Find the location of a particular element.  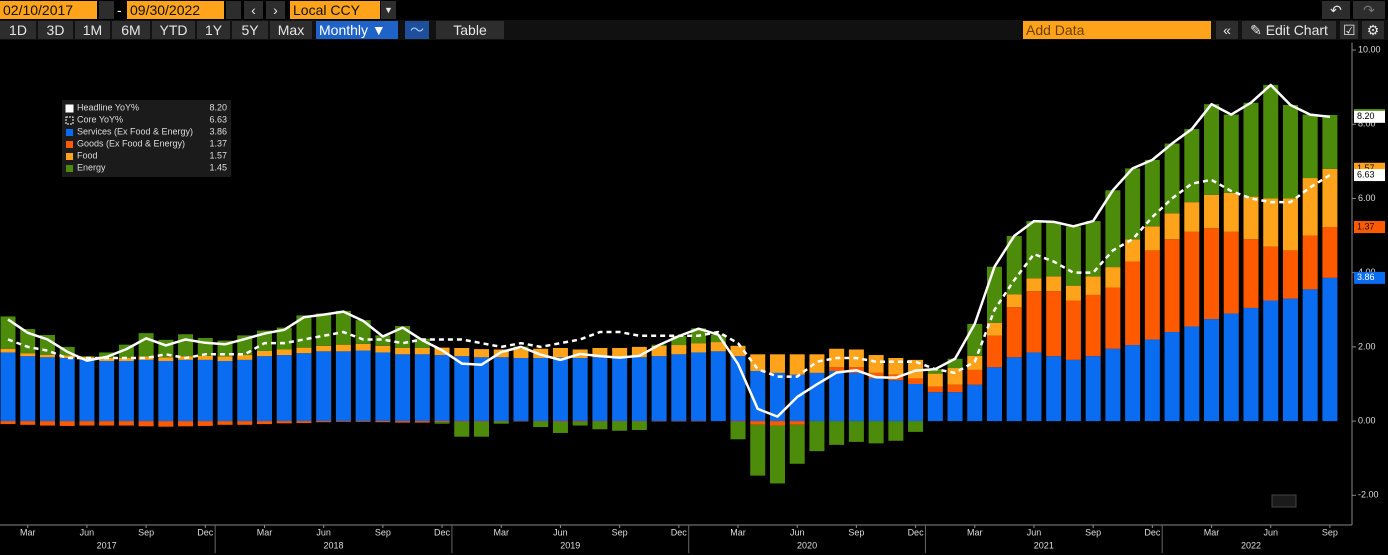

period-button: 1D is located at coordinates (18, 30).